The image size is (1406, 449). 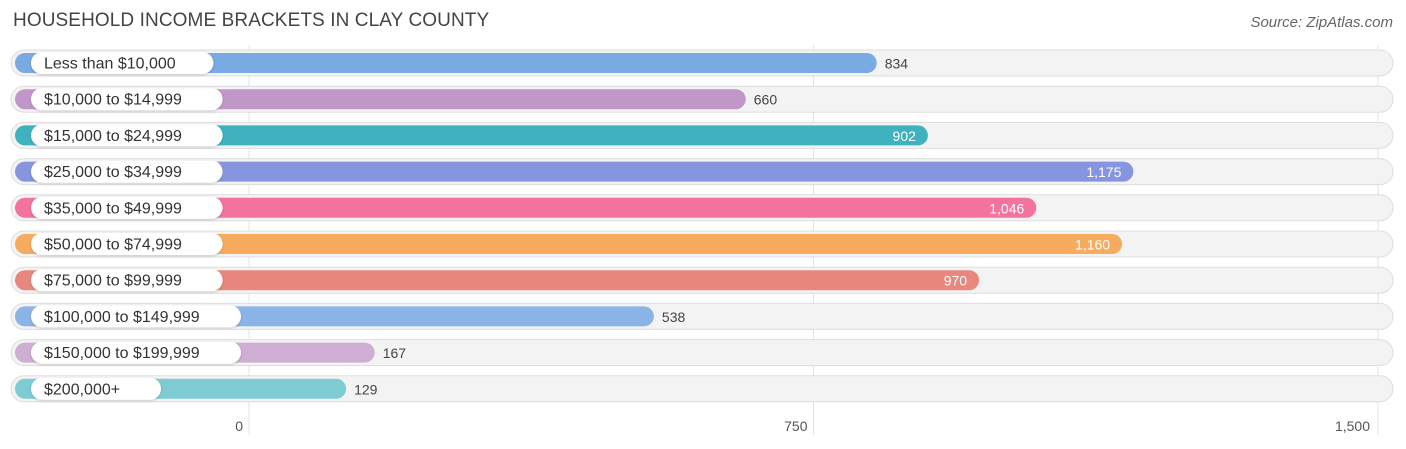 I want to click on value-label: 1,175, so click(x=1103, y=172).